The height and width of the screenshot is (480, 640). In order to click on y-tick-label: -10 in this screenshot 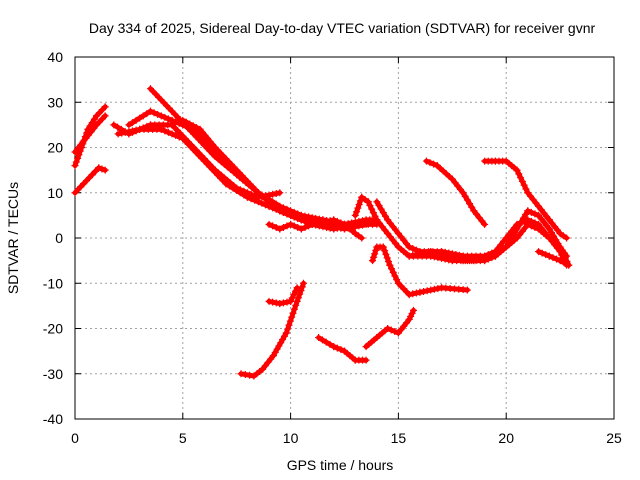, I will do `click(53, 283)`.